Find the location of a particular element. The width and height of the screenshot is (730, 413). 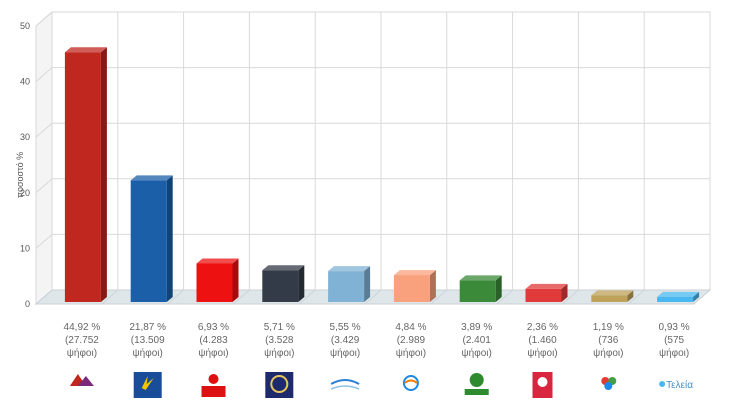

y-tick-label: 10 is located at coordinates (25, 248).